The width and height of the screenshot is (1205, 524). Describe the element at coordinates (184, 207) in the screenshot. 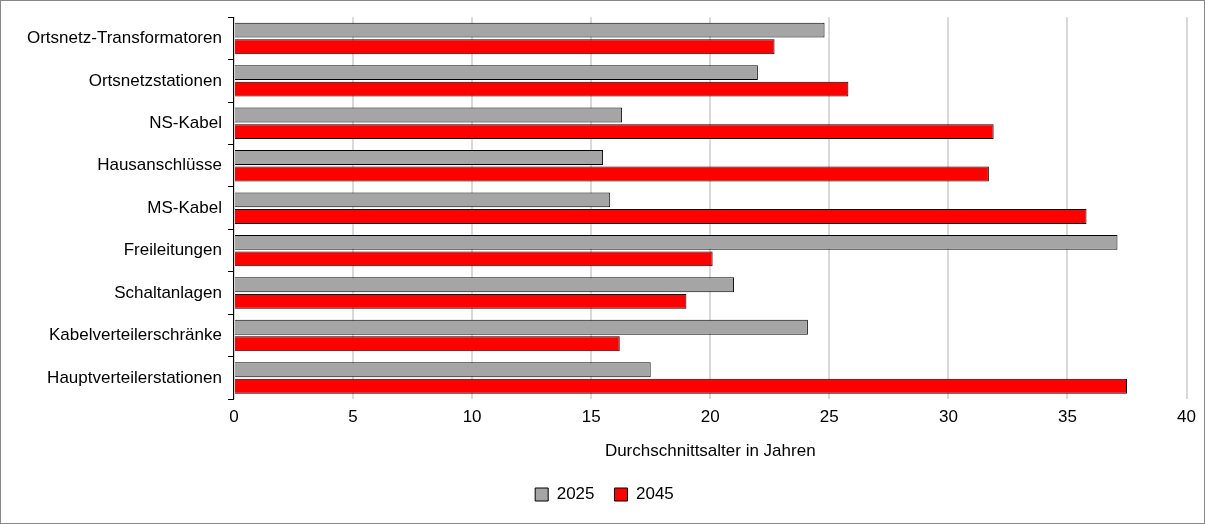

I see `y-tick-label: MS-Kabel` at that location.